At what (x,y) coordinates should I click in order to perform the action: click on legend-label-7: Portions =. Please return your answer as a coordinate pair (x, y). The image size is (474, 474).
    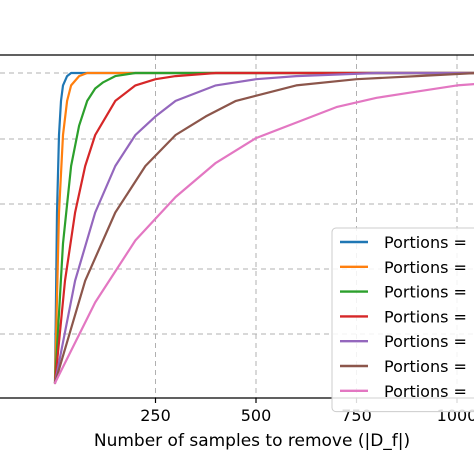
    Looking at the image, I should click on (425, 391).